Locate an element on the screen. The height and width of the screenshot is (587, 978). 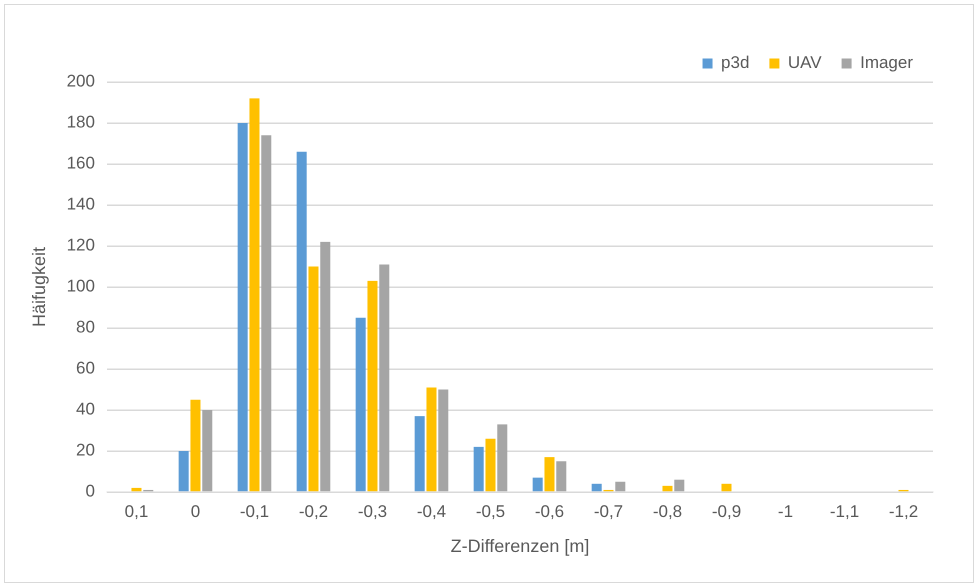
x-tick-label: -0,1 is located at coordinates (255, 511).